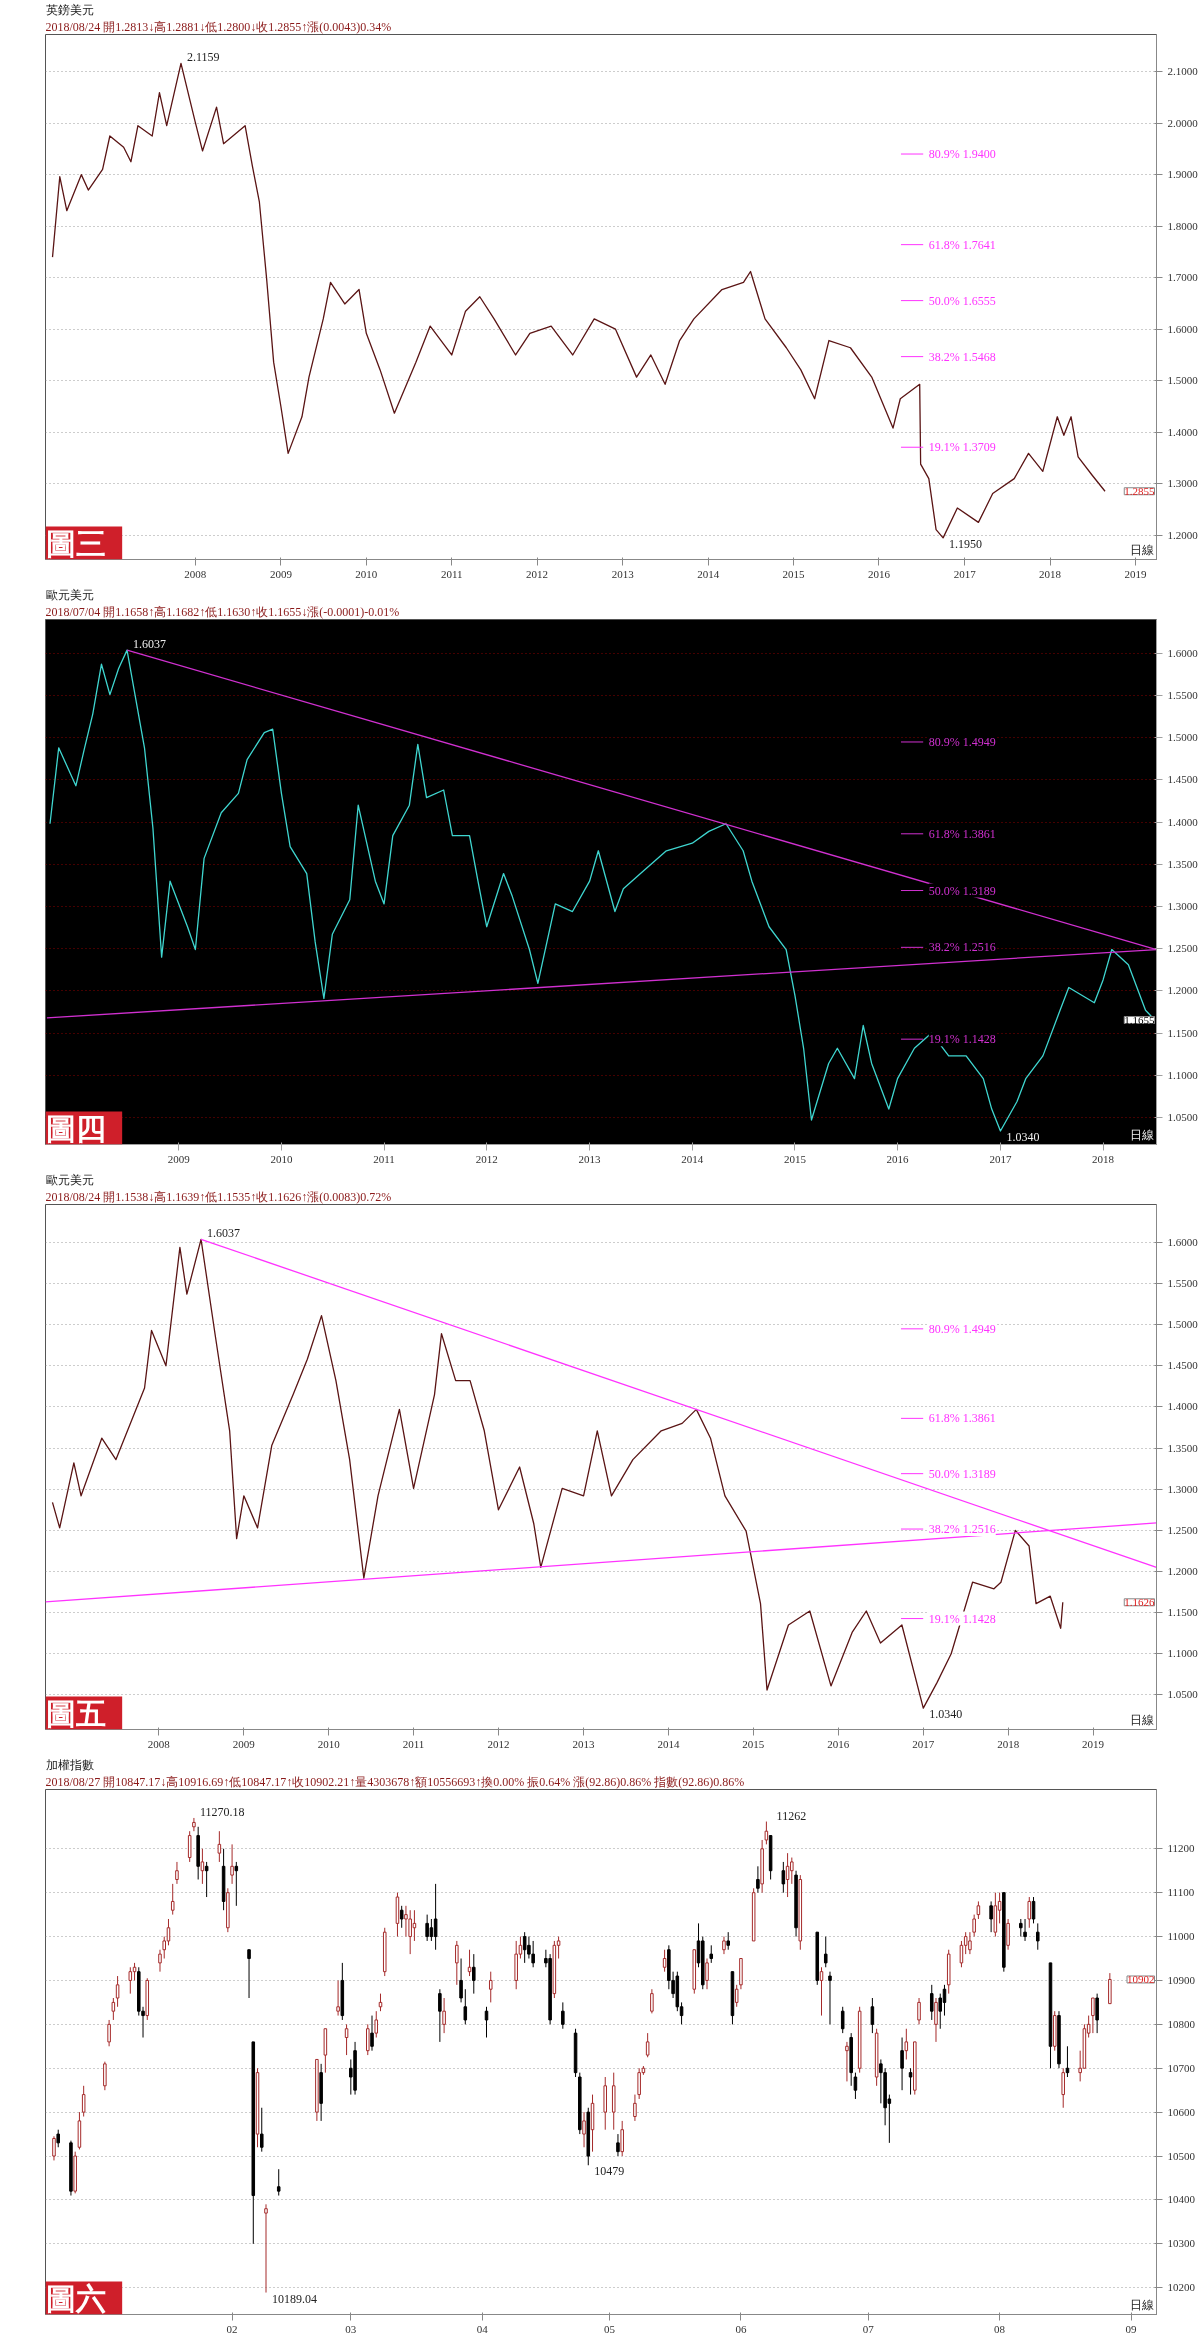  Describe the element at coordinates (1141, 1978) in the screenshot. I see `annotation: 10902` at that location.